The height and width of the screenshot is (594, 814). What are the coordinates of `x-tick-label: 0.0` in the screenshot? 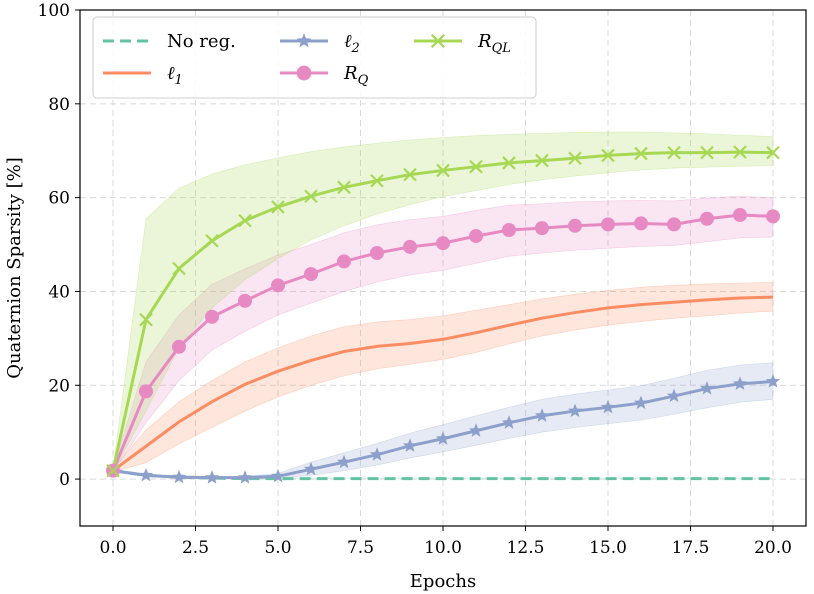 It's located at (112, 548).